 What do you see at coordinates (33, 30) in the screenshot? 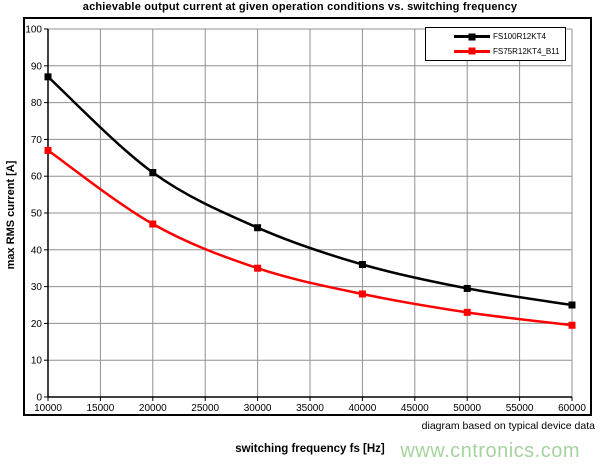
I see `svg-text: 100` at bounding box center [33, 30].